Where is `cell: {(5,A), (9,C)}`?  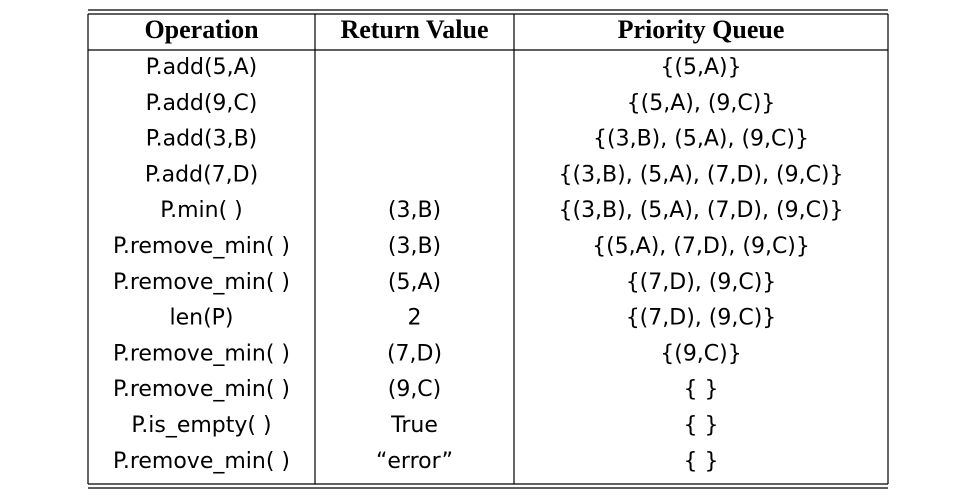 cell: {(5,A), (9,C)} is located at coordinates (701, 103).